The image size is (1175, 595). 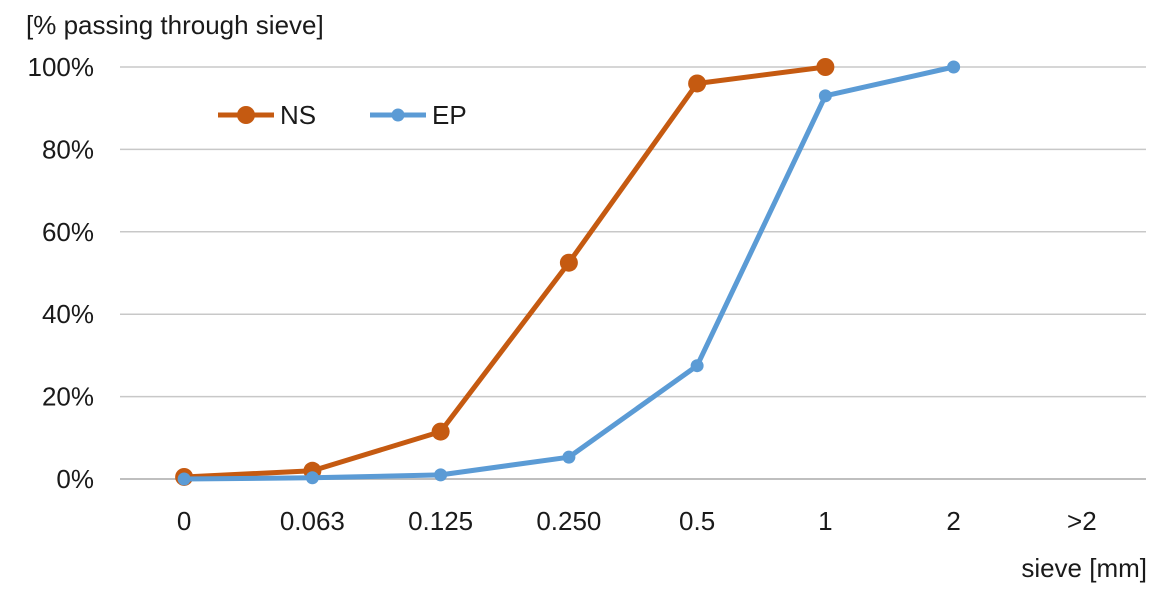 What do you see at coordinates (1082, 521) in the screenshot?
I see `x-tick-label: >2` at bounding box center [1082, 521].